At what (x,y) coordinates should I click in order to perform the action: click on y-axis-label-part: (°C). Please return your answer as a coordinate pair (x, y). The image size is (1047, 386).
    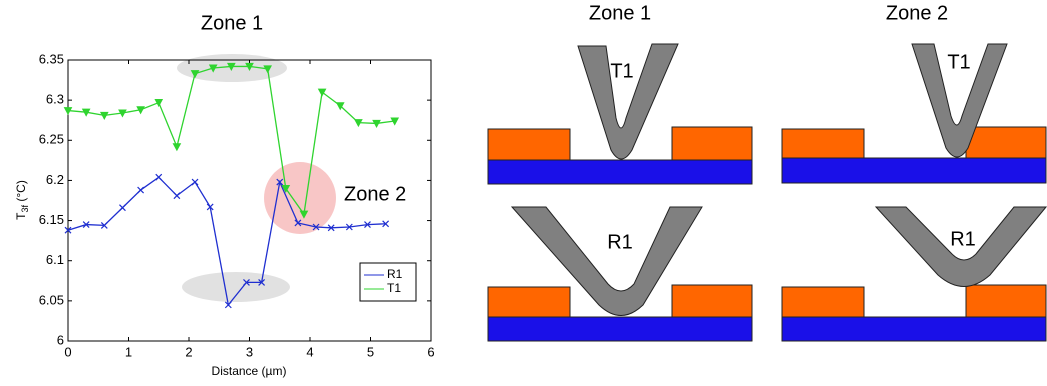
    Looking at the image, I should click on (21, 192).